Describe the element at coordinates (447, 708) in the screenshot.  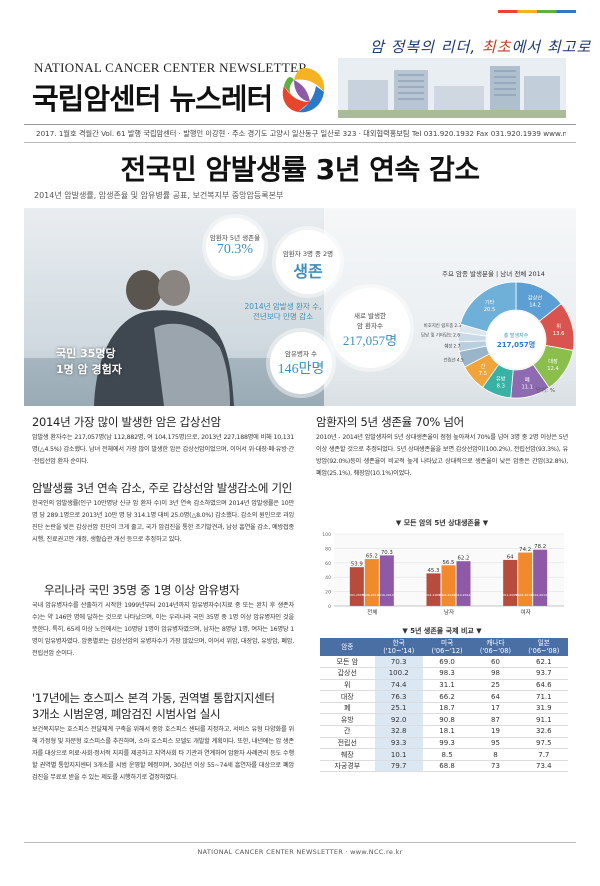
I see `table-cell: 18.7` at that location.